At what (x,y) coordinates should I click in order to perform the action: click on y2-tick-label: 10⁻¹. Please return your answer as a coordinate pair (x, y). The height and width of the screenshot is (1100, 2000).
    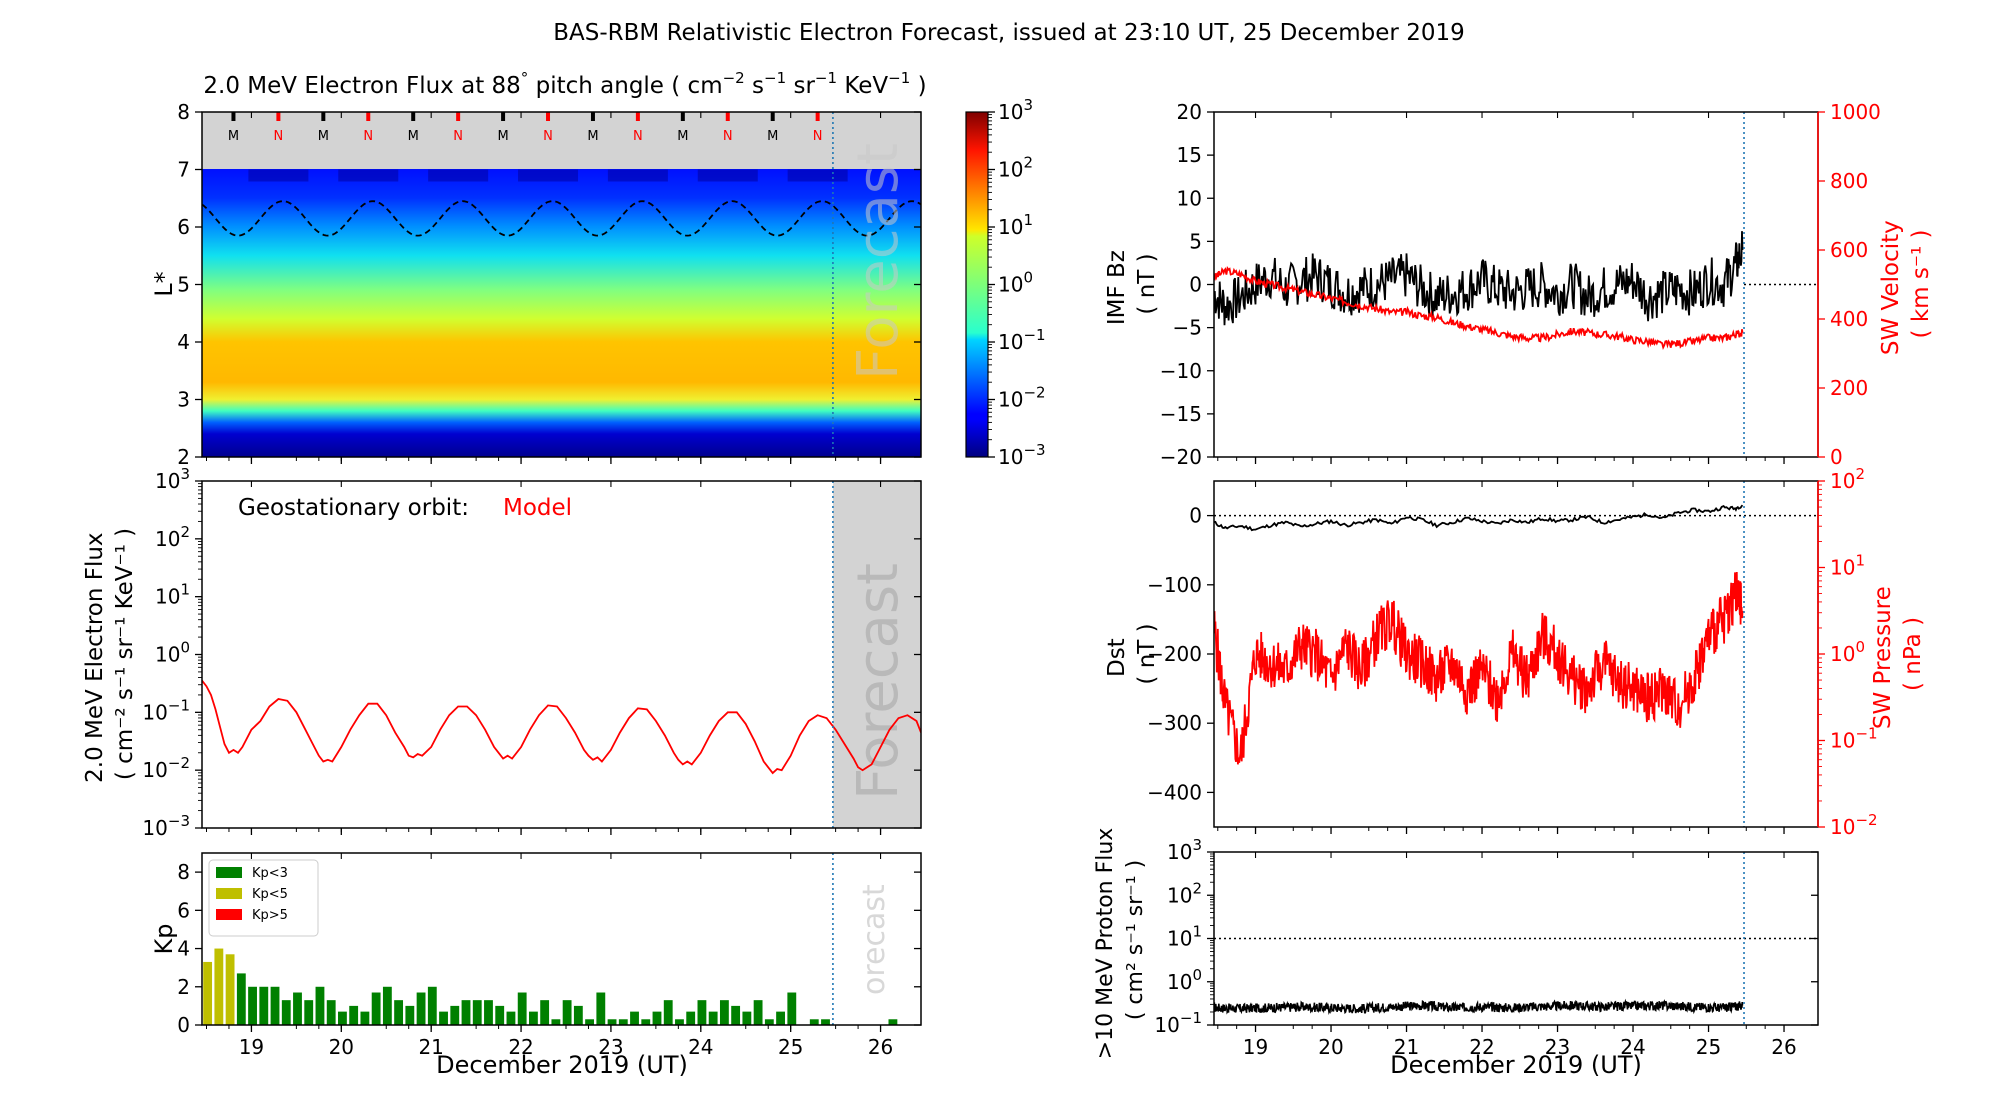
    Looking at the image, I should click on (1854, 739).